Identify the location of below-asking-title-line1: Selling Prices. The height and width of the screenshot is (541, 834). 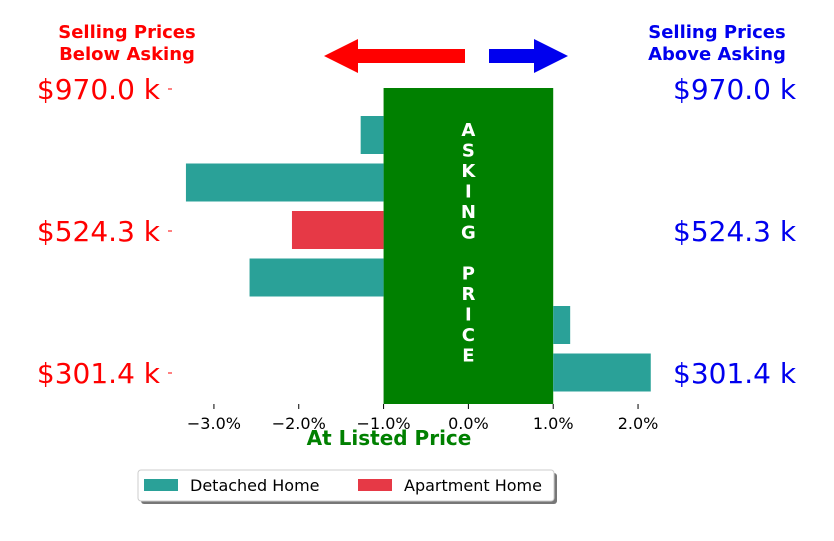
(126, 32).